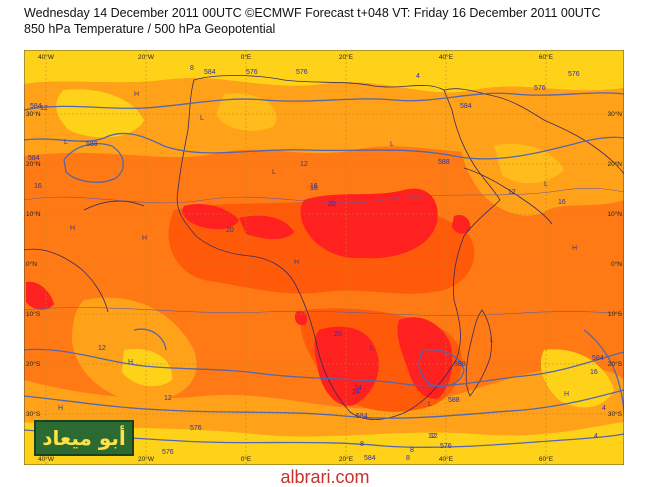  I want to click on watermark-site: albrari.com, so click(325, 477).